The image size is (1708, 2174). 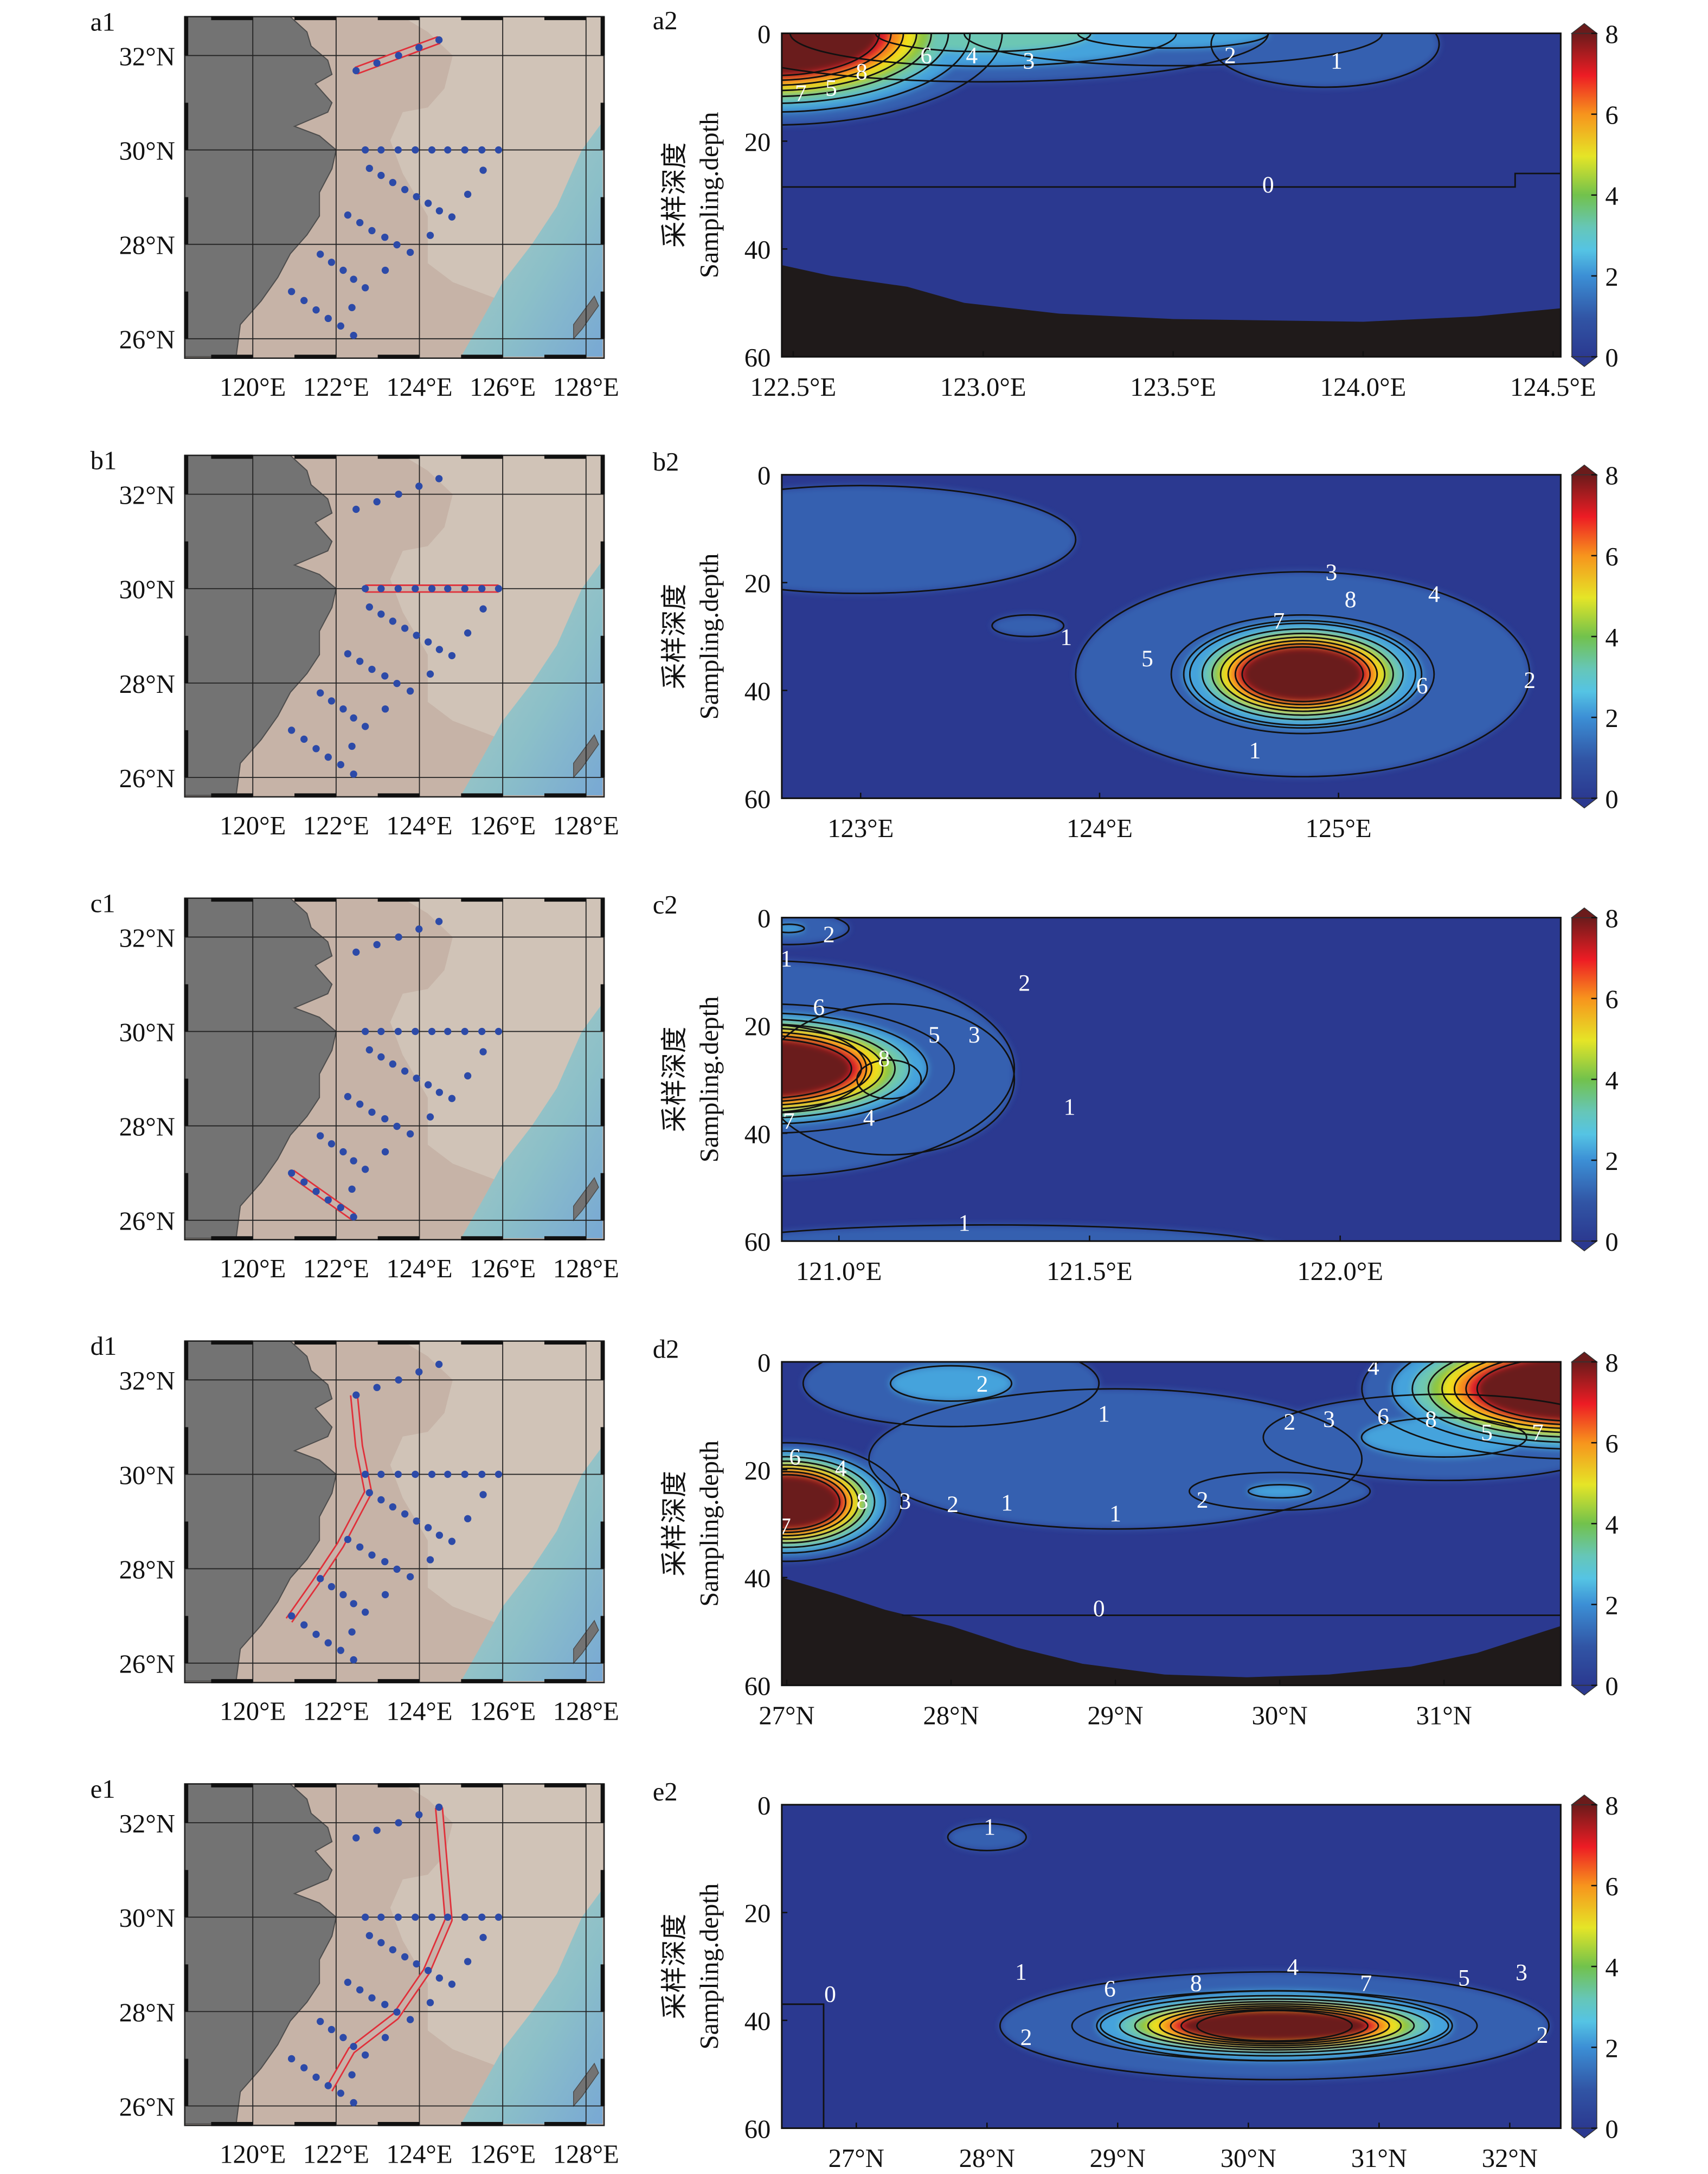 I want to click on x-tick-label: 31°N, so click(x=1379, y=2159).